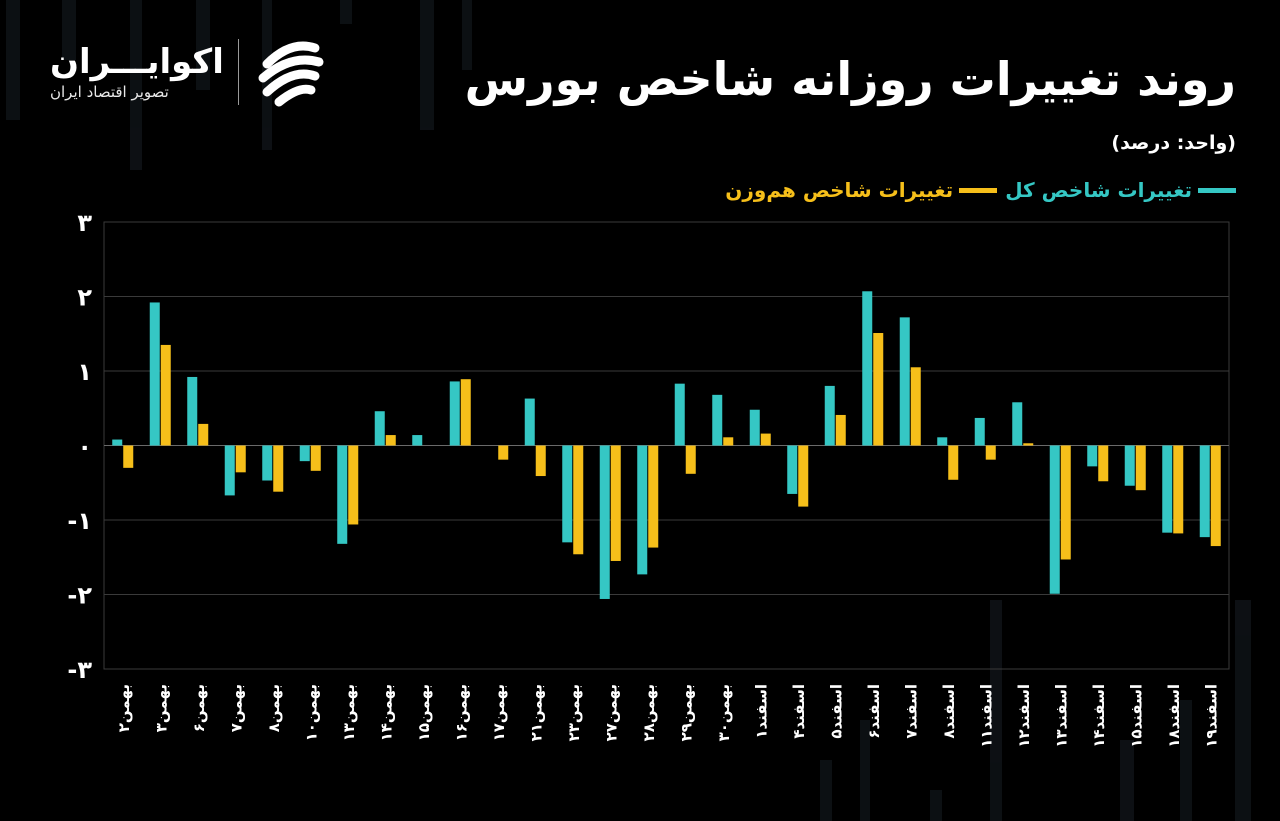 The image size is (1280, 821). Describe the element at coordinates (611, 712) in the screenshot. I see `x-tick-label: بهمن۲۷` at that location.